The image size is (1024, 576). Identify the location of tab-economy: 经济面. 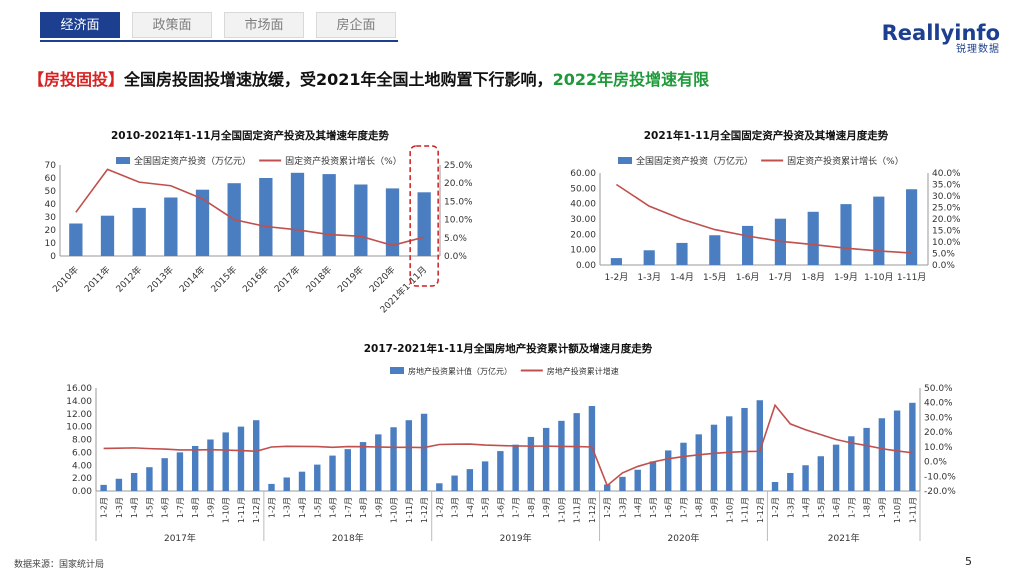
(80, 25).